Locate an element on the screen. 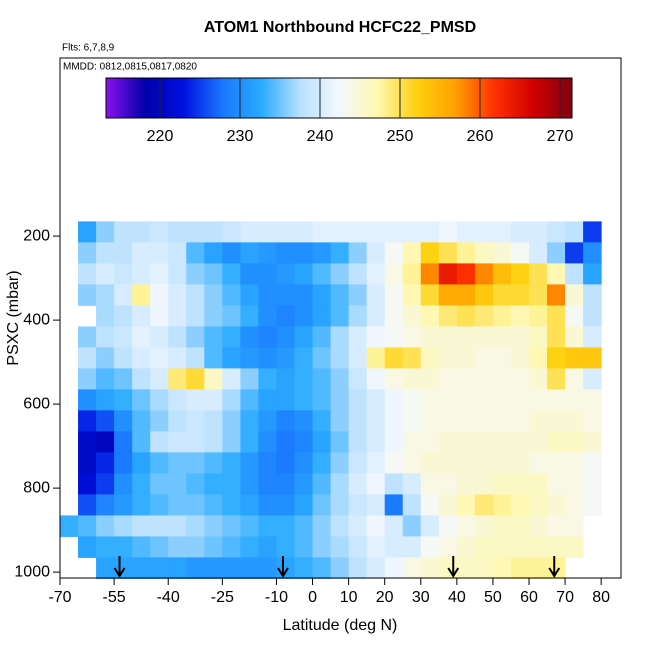  annotation: MMDD: 0812,0815,0817,0820 is located at coordinates (130, 67).